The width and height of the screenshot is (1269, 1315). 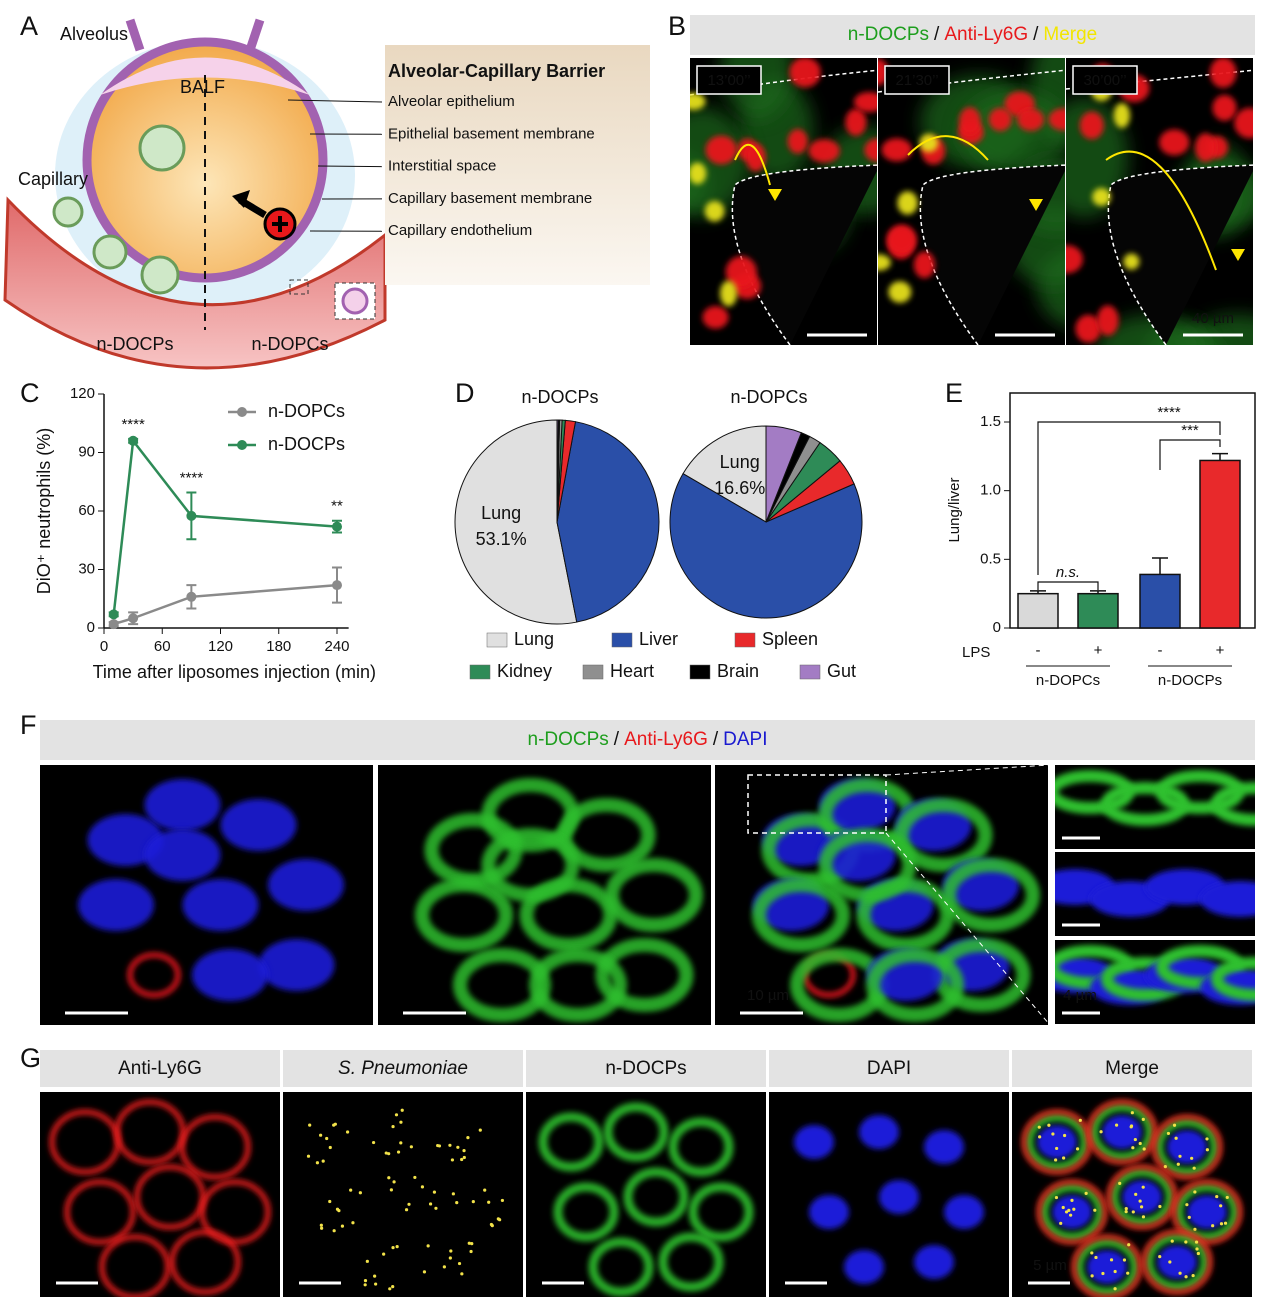 What do you see at coordinates (677, 26) in the screenshot?
I see `panel-label: B` at bounding box center [677, 26].